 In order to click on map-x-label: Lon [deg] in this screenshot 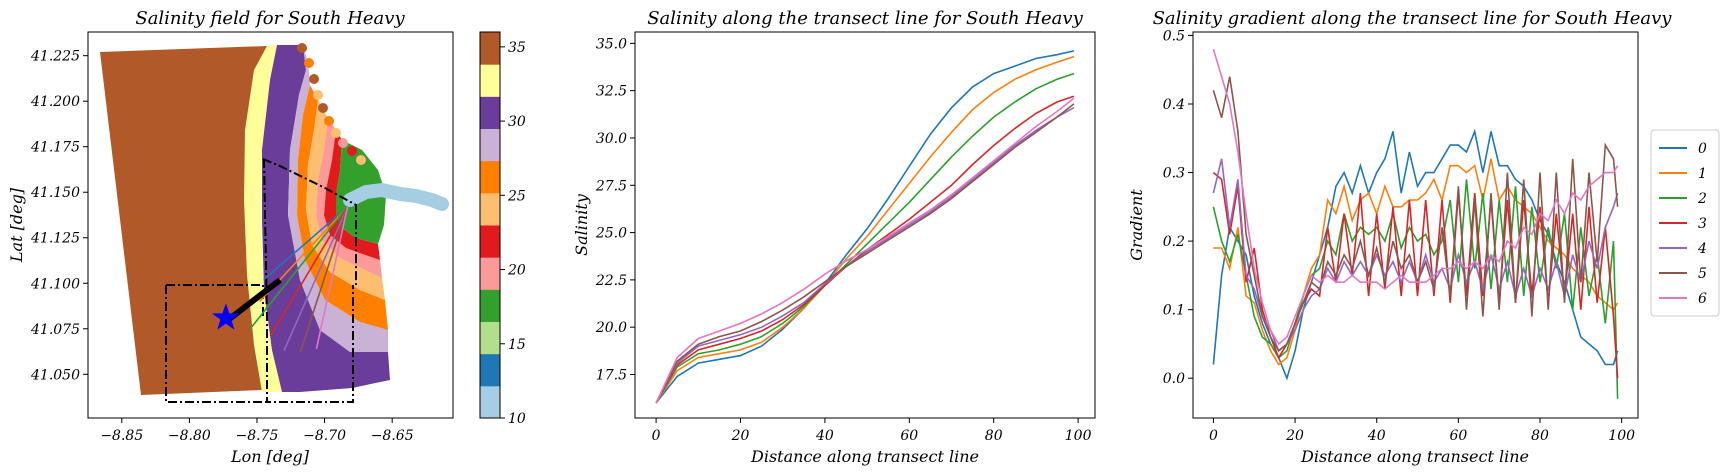, I will do `click(270, 456)`.